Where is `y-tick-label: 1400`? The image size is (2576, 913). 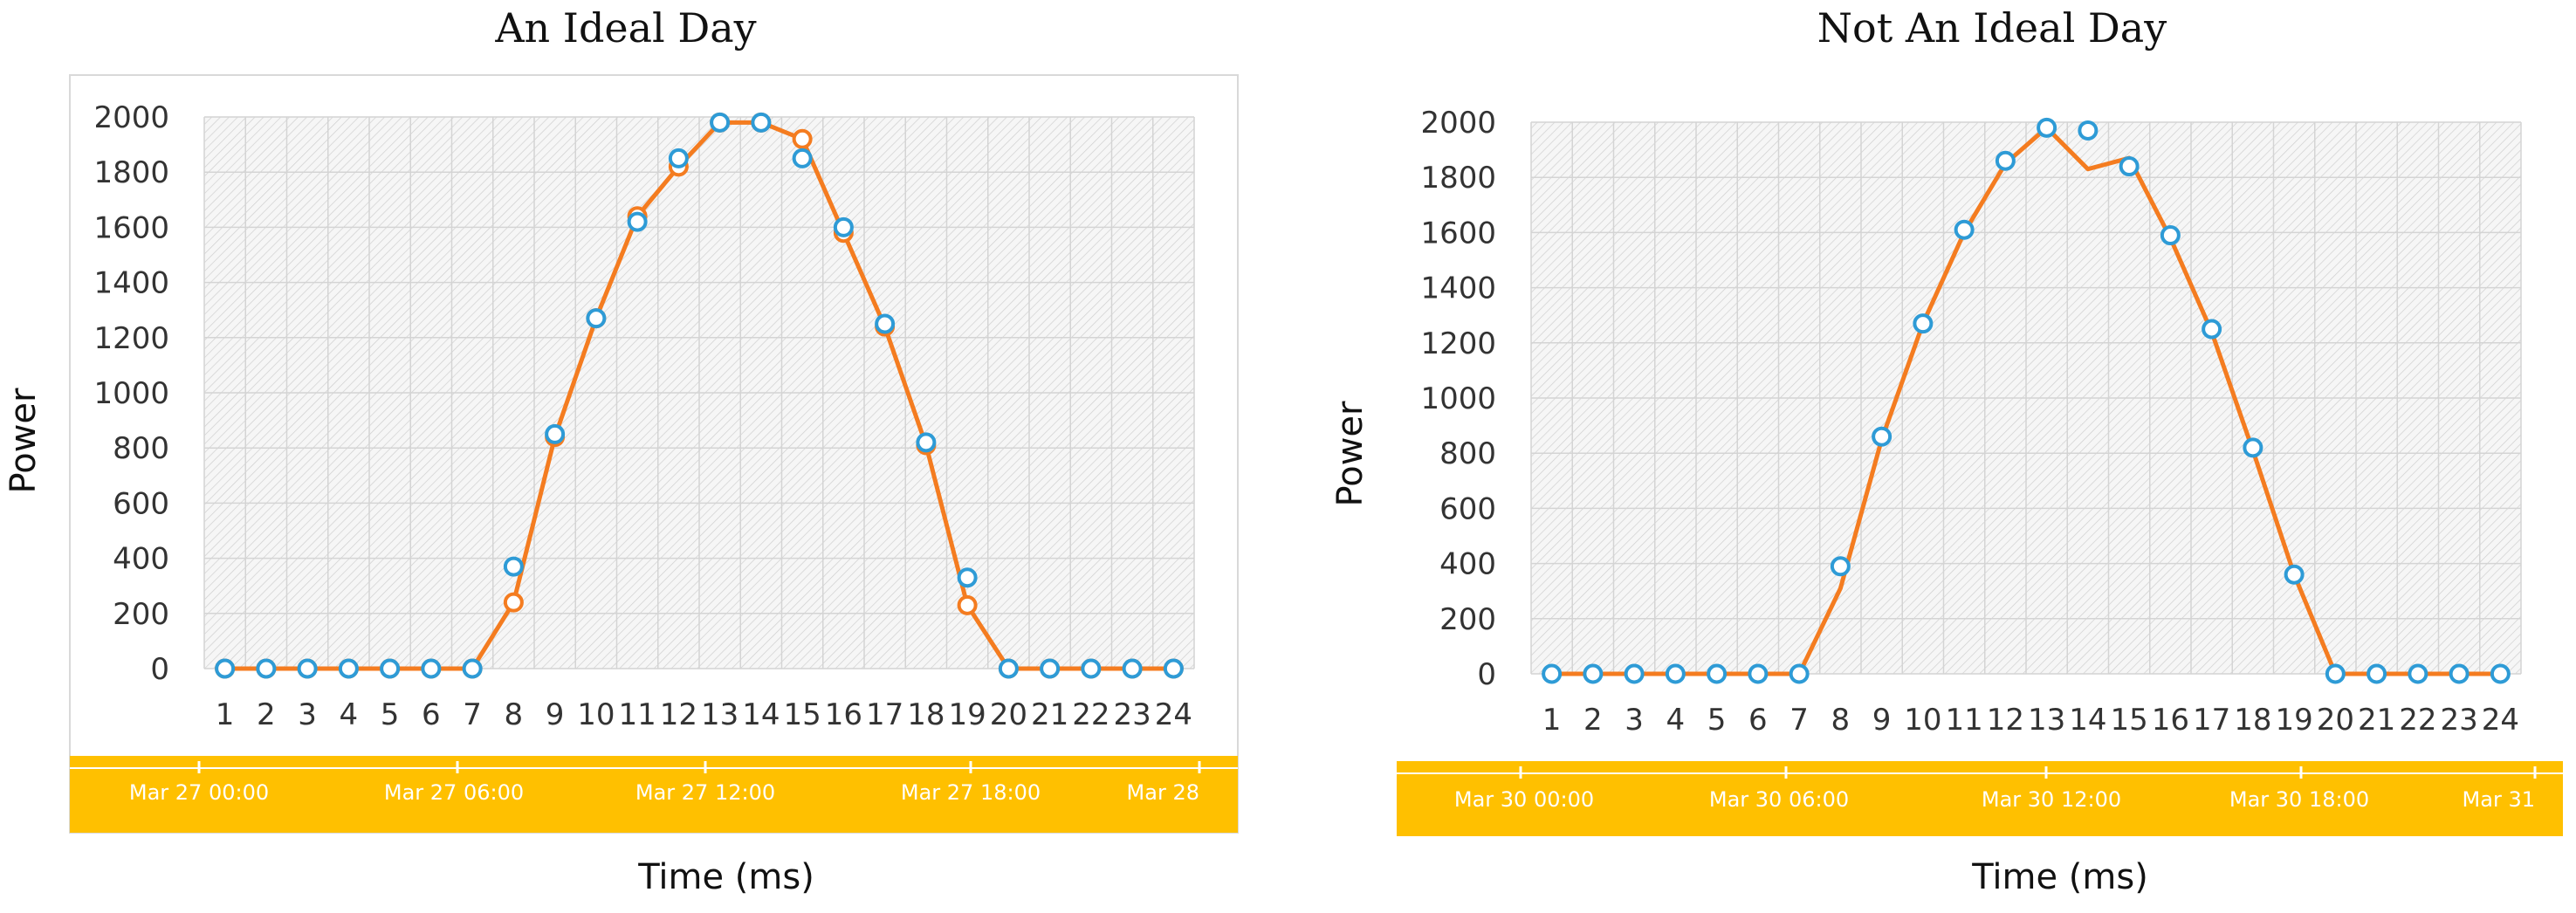
y-tick-label: 1400 is located at coordinates (131, 283).